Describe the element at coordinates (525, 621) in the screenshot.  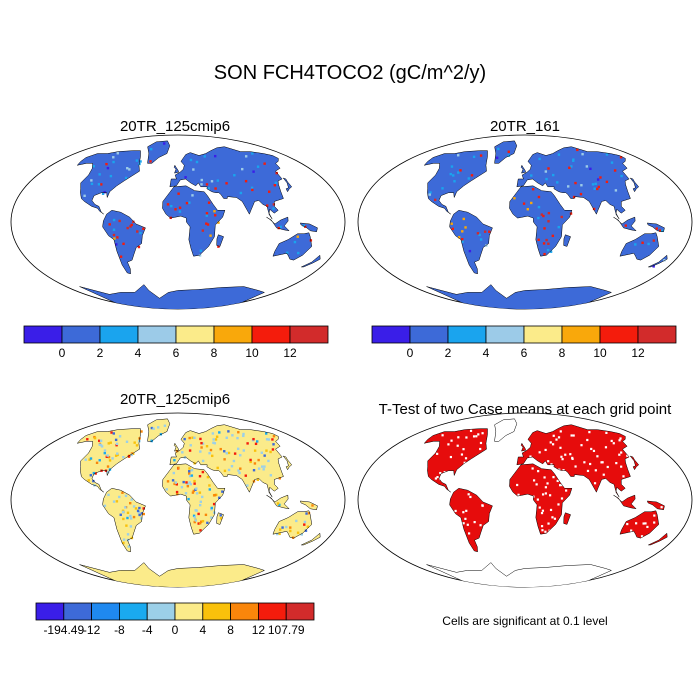
I see `ttest-note: Cells are significant at 0.1 level` at that location.